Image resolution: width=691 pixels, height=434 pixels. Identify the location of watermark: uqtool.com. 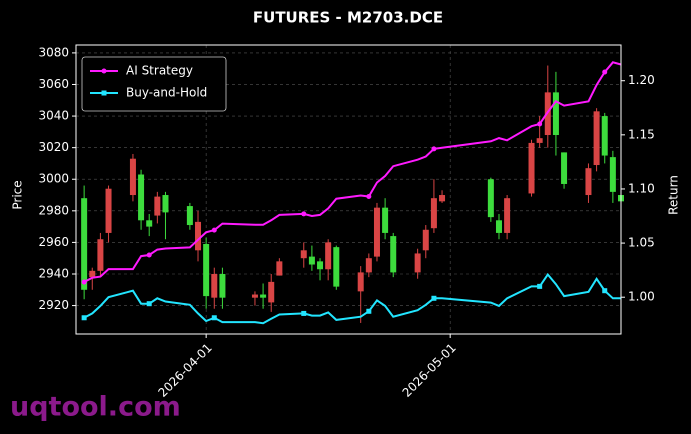
(95, 407).